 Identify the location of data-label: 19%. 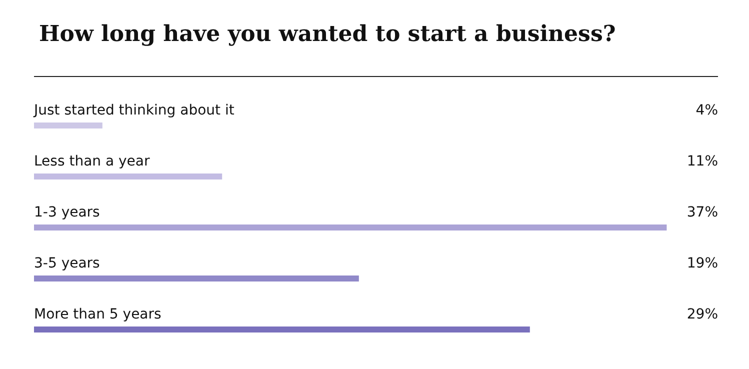
(702, 264).